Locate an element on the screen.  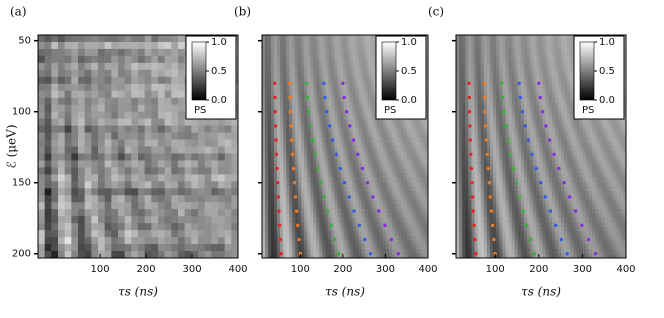
x-axis-label: τs (ns) is located at coordinates (345, 292).